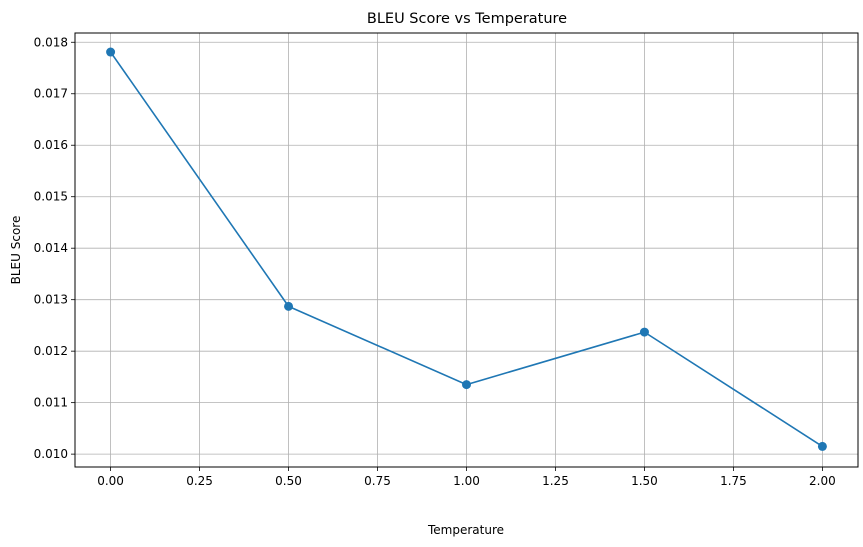 This screenshot has width=863, height=547. What do you see at coordinates (733, 481) in the screenshot?
I see `x-tick-label: 1.75` at bounding box center [733, 481].